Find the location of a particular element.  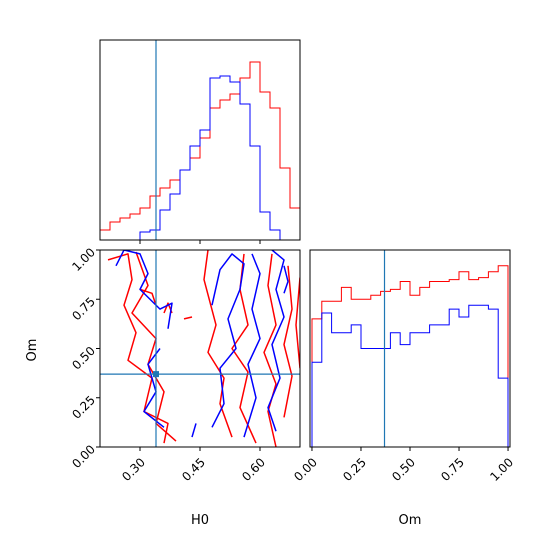

om-histogram-frame is located at coordinates (410, 348).